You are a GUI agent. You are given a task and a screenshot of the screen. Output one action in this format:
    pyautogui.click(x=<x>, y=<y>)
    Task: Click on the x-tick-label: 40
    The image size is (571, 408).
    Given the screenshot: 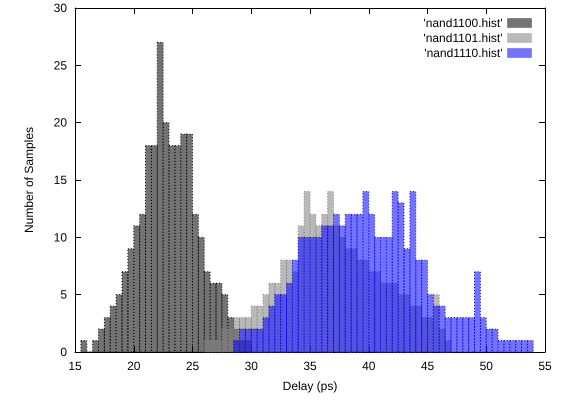 What is the action you would take?
    pyautogui.click(x=369, y=366)
    